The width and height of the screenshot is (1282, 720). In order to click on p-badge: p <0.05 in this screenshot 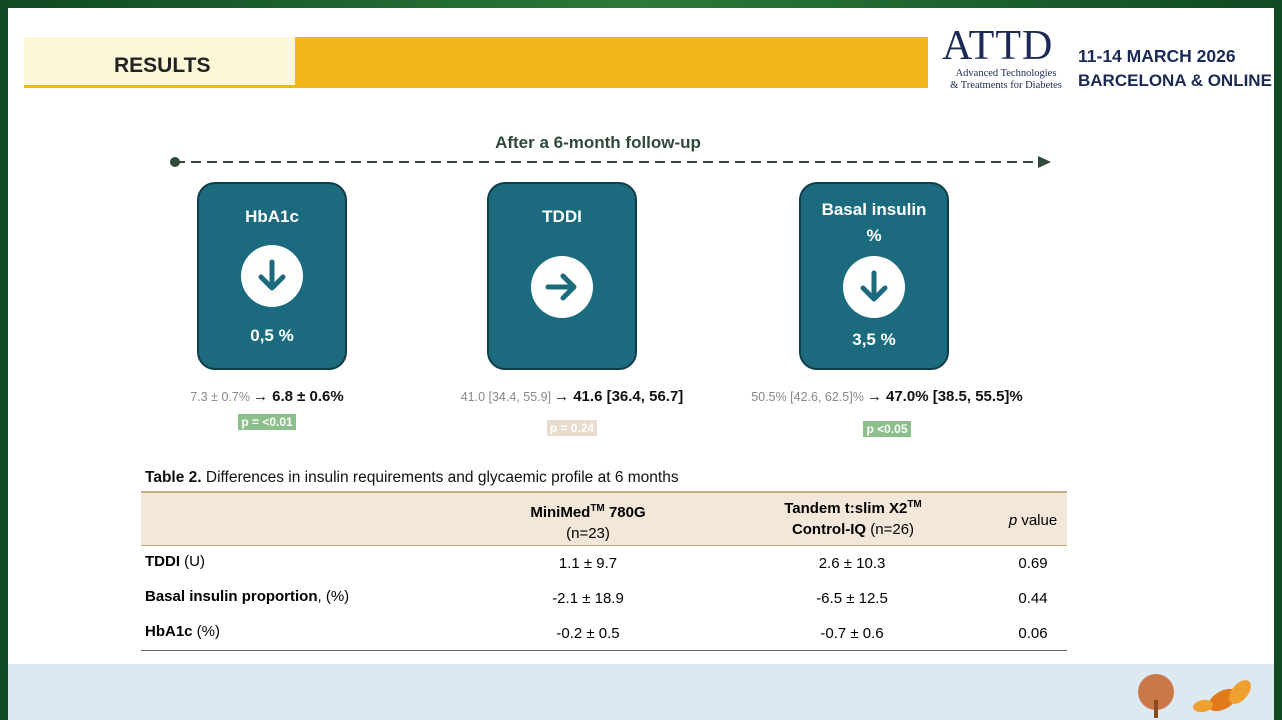, I will do `click(887, 429)`.